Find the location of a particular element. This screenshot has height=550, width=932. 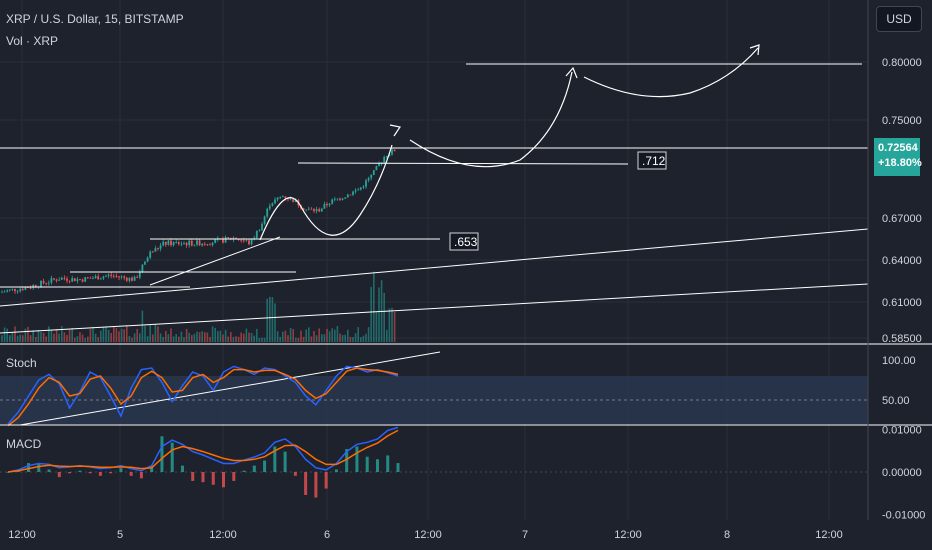

macd-label: MACD is located at coordinates (24, 444).